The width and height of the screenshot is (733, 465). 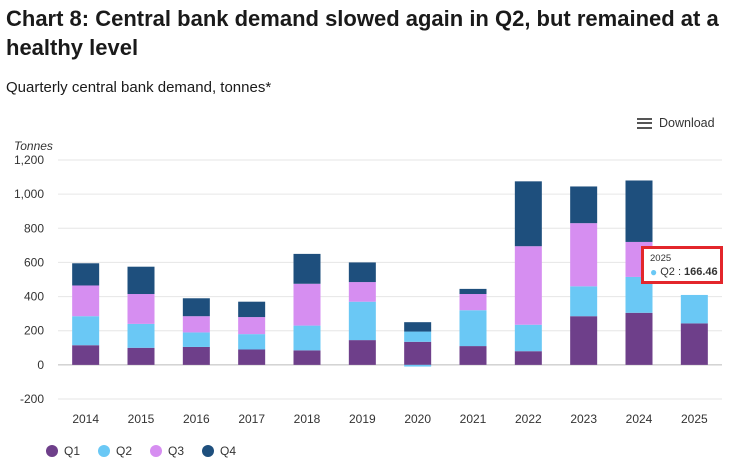 What do you see at coordinates (362, 272) in the screenshot?
I see `bar-2019-q4` at bounding box center [362, 272].